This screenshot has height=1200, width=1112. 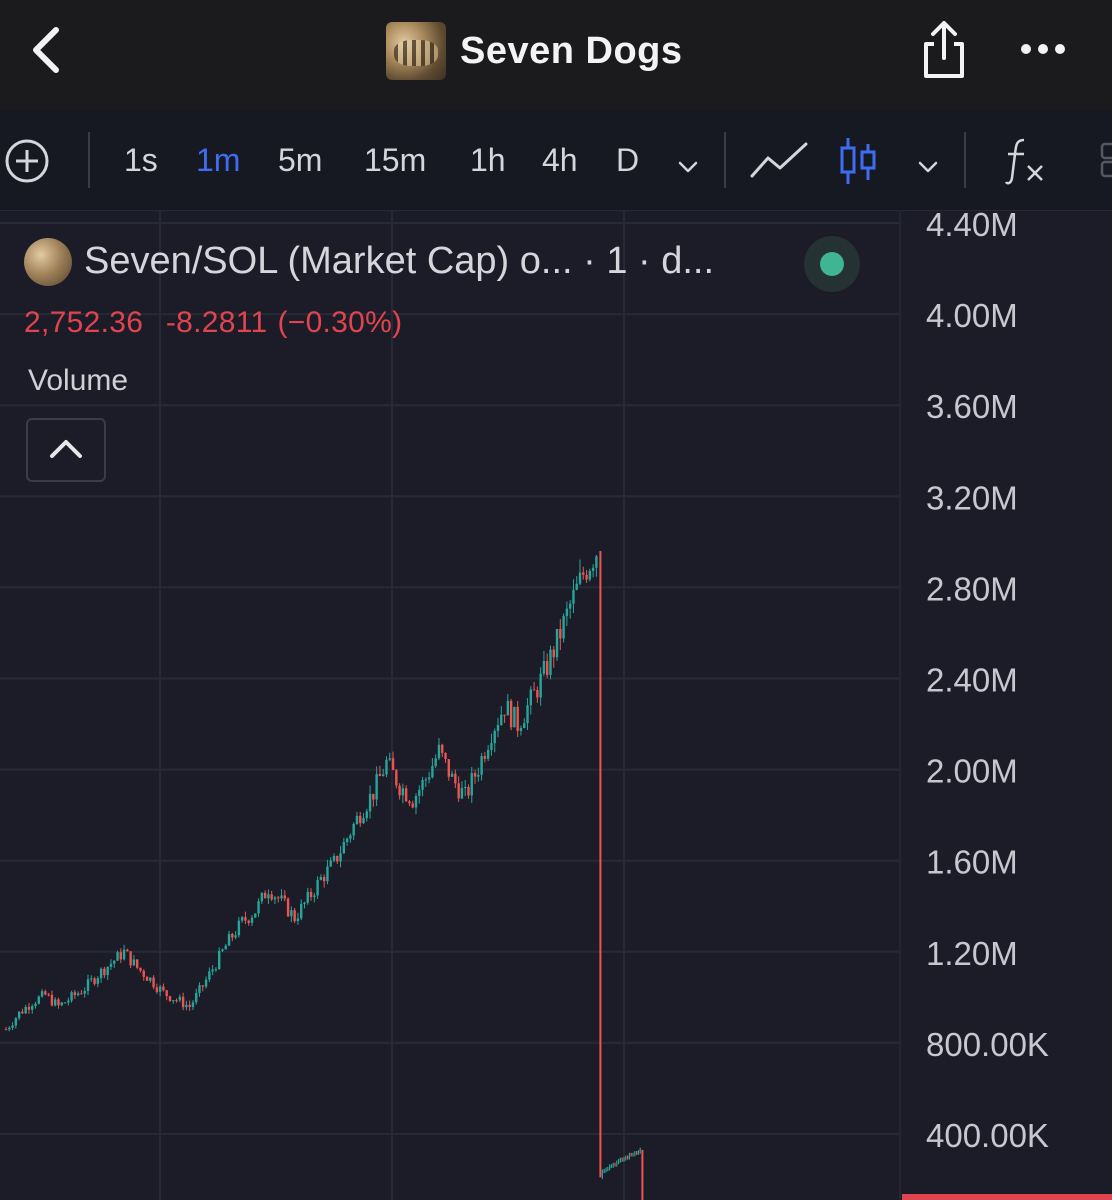 What do you see at coordinates (488, 160) in the screenshot?
I see `interval-1h: 1h` at bounding box center [488, 160].